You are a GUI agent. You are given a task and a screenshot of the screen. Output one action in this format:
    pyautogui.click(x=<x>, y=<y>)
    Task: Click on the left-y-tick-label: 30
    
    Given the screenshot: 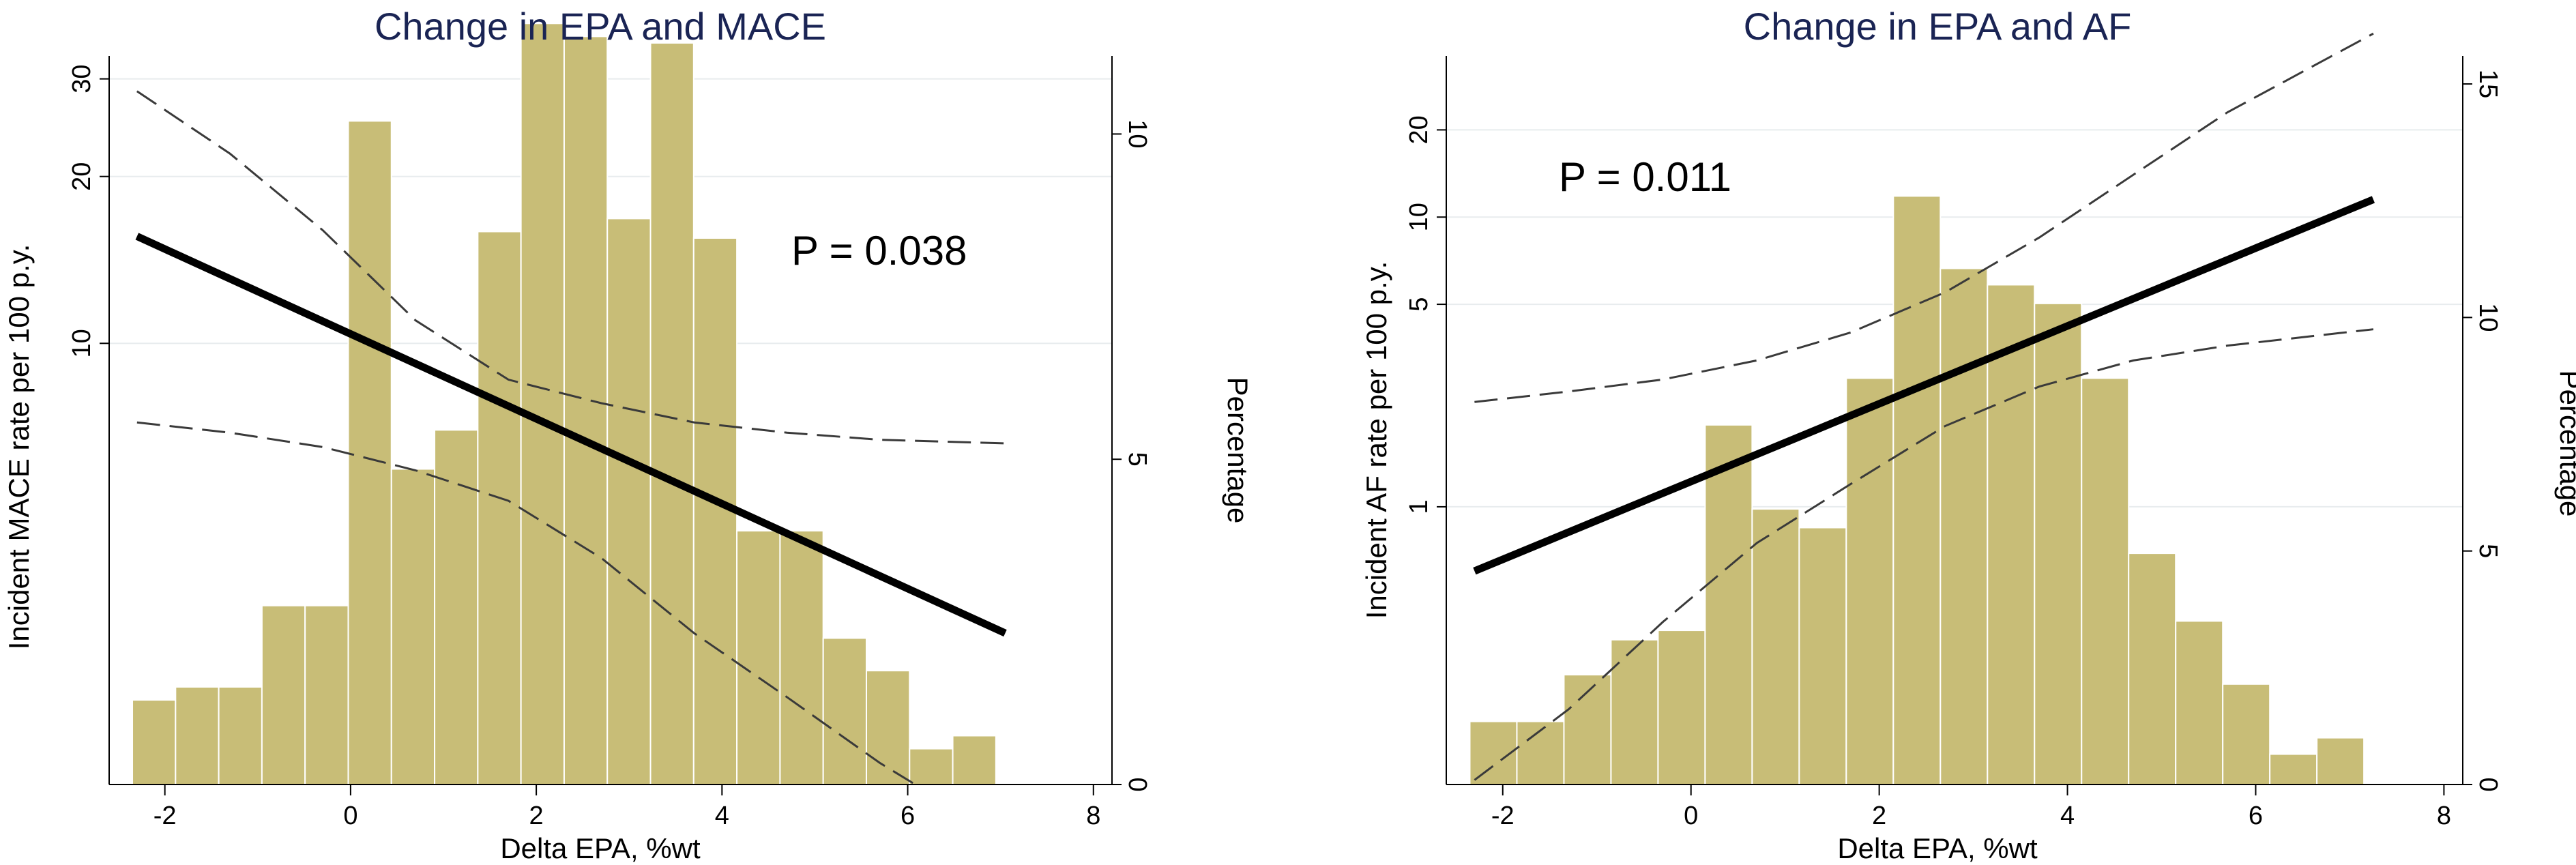 What is the action you would take?
    pyautogui.click(x=82, y=78)
    